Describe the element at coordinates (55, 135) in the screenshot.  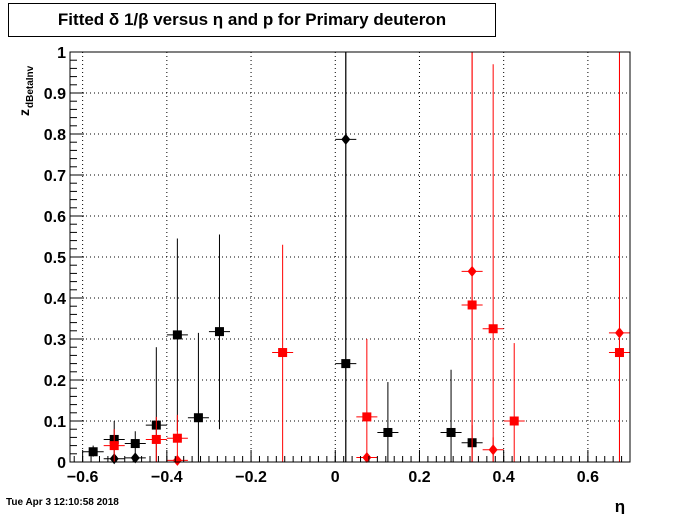
I see `y-tick-label: 0.8` at that location.